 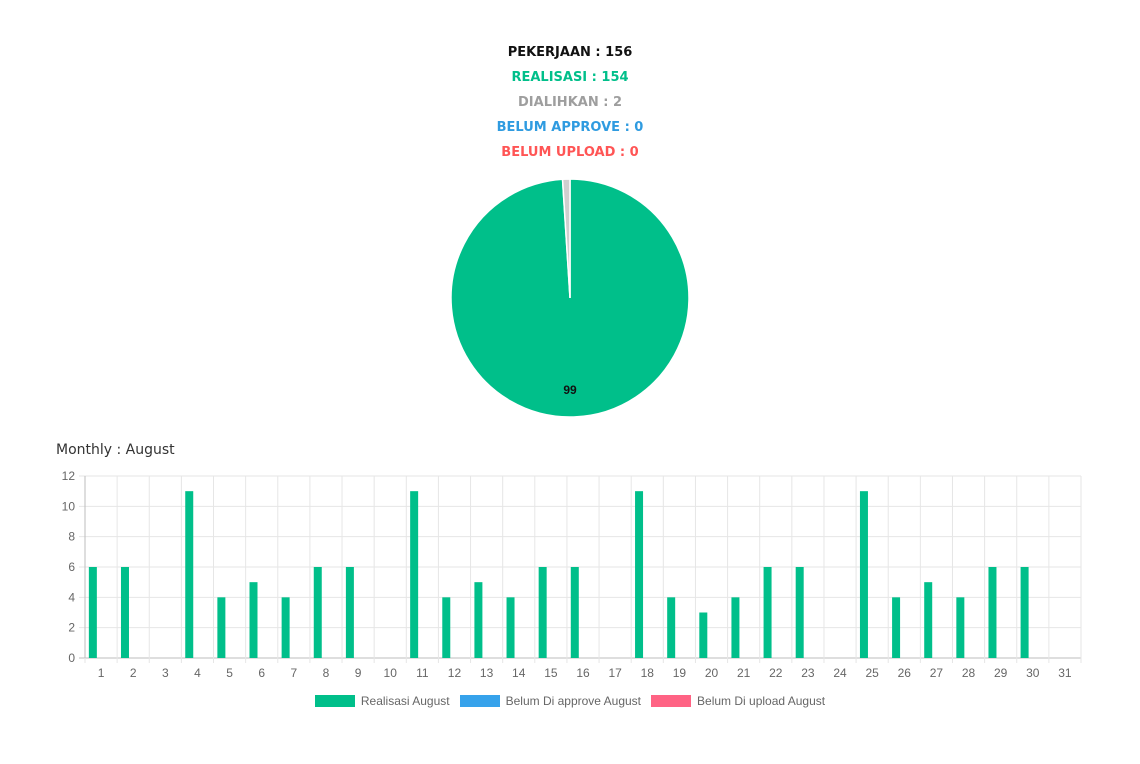 What do you see at coordinates (71, 597) in the screenshot?
I see `y-tick-label: 4` at bounding box center [71, 597].